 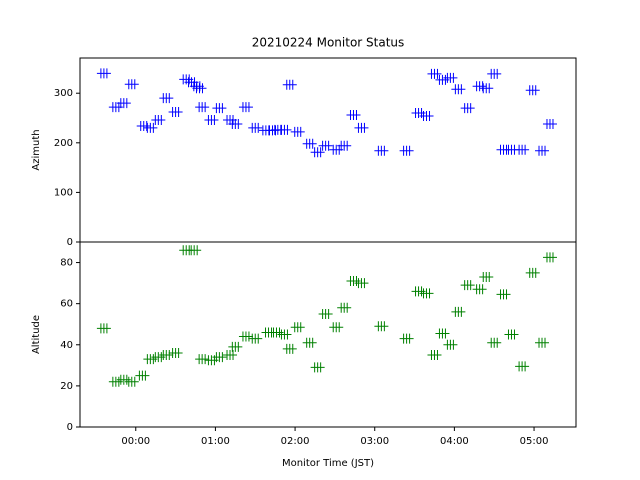 I want to click on x-tick-label: 00:00, so click(x=135, y=441).